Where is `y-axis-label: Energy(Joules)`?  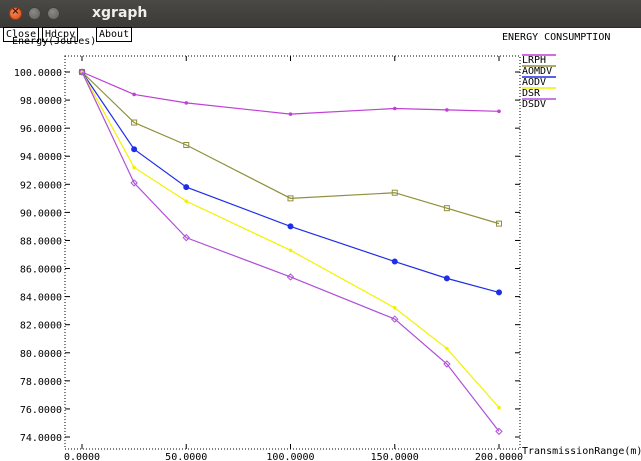
y-axis-label: Energy(Joules) is located at coordinates (54, 41).